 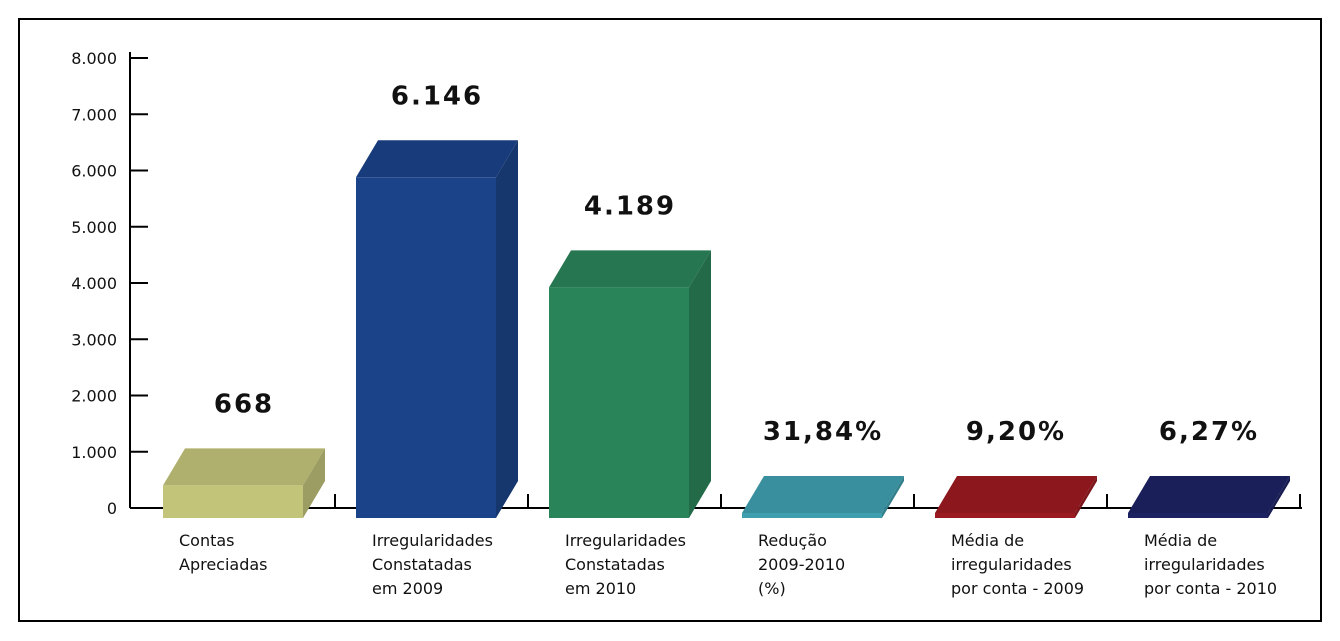 What do you see at coordinates (94, 283) in the screenshot?
I see `y-tick-label: 4.000` at bounding box center [94, 283].